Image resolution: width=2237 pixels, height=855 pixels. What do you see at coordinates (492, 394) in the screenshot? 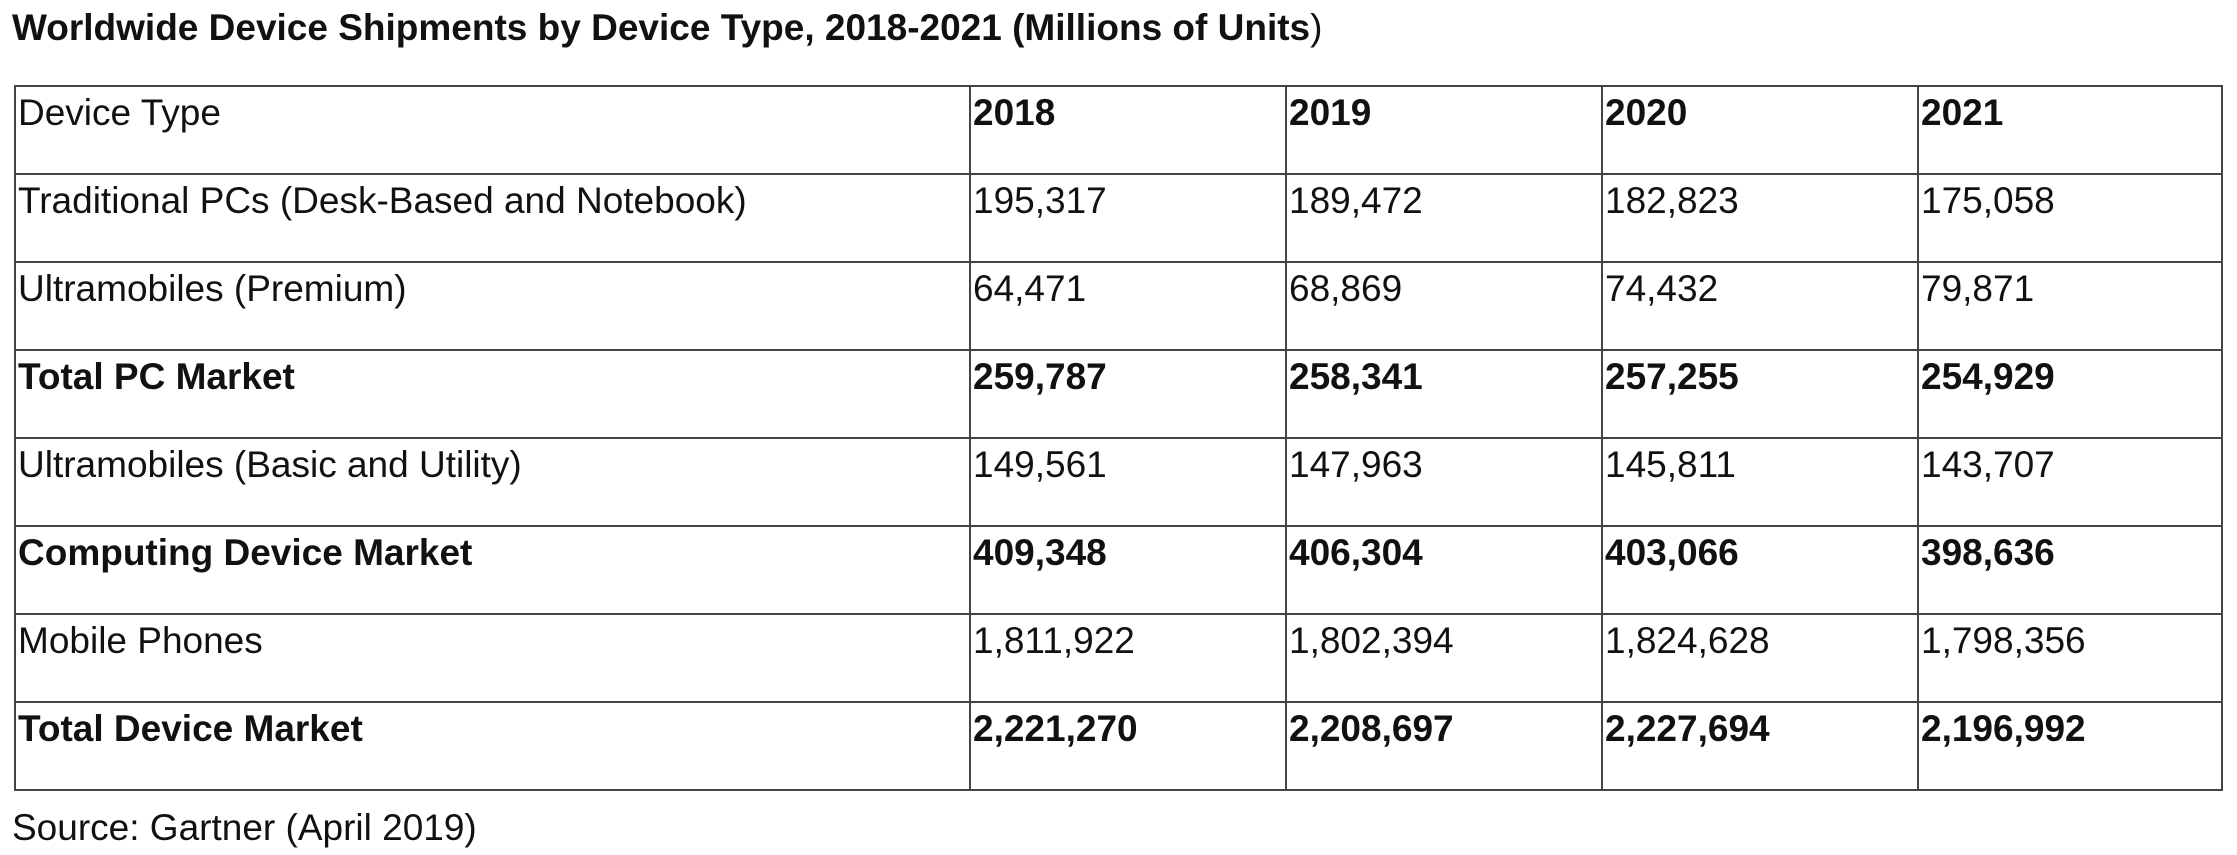
I see `row-label: Total PC Market` at bounding box center [492, 394].